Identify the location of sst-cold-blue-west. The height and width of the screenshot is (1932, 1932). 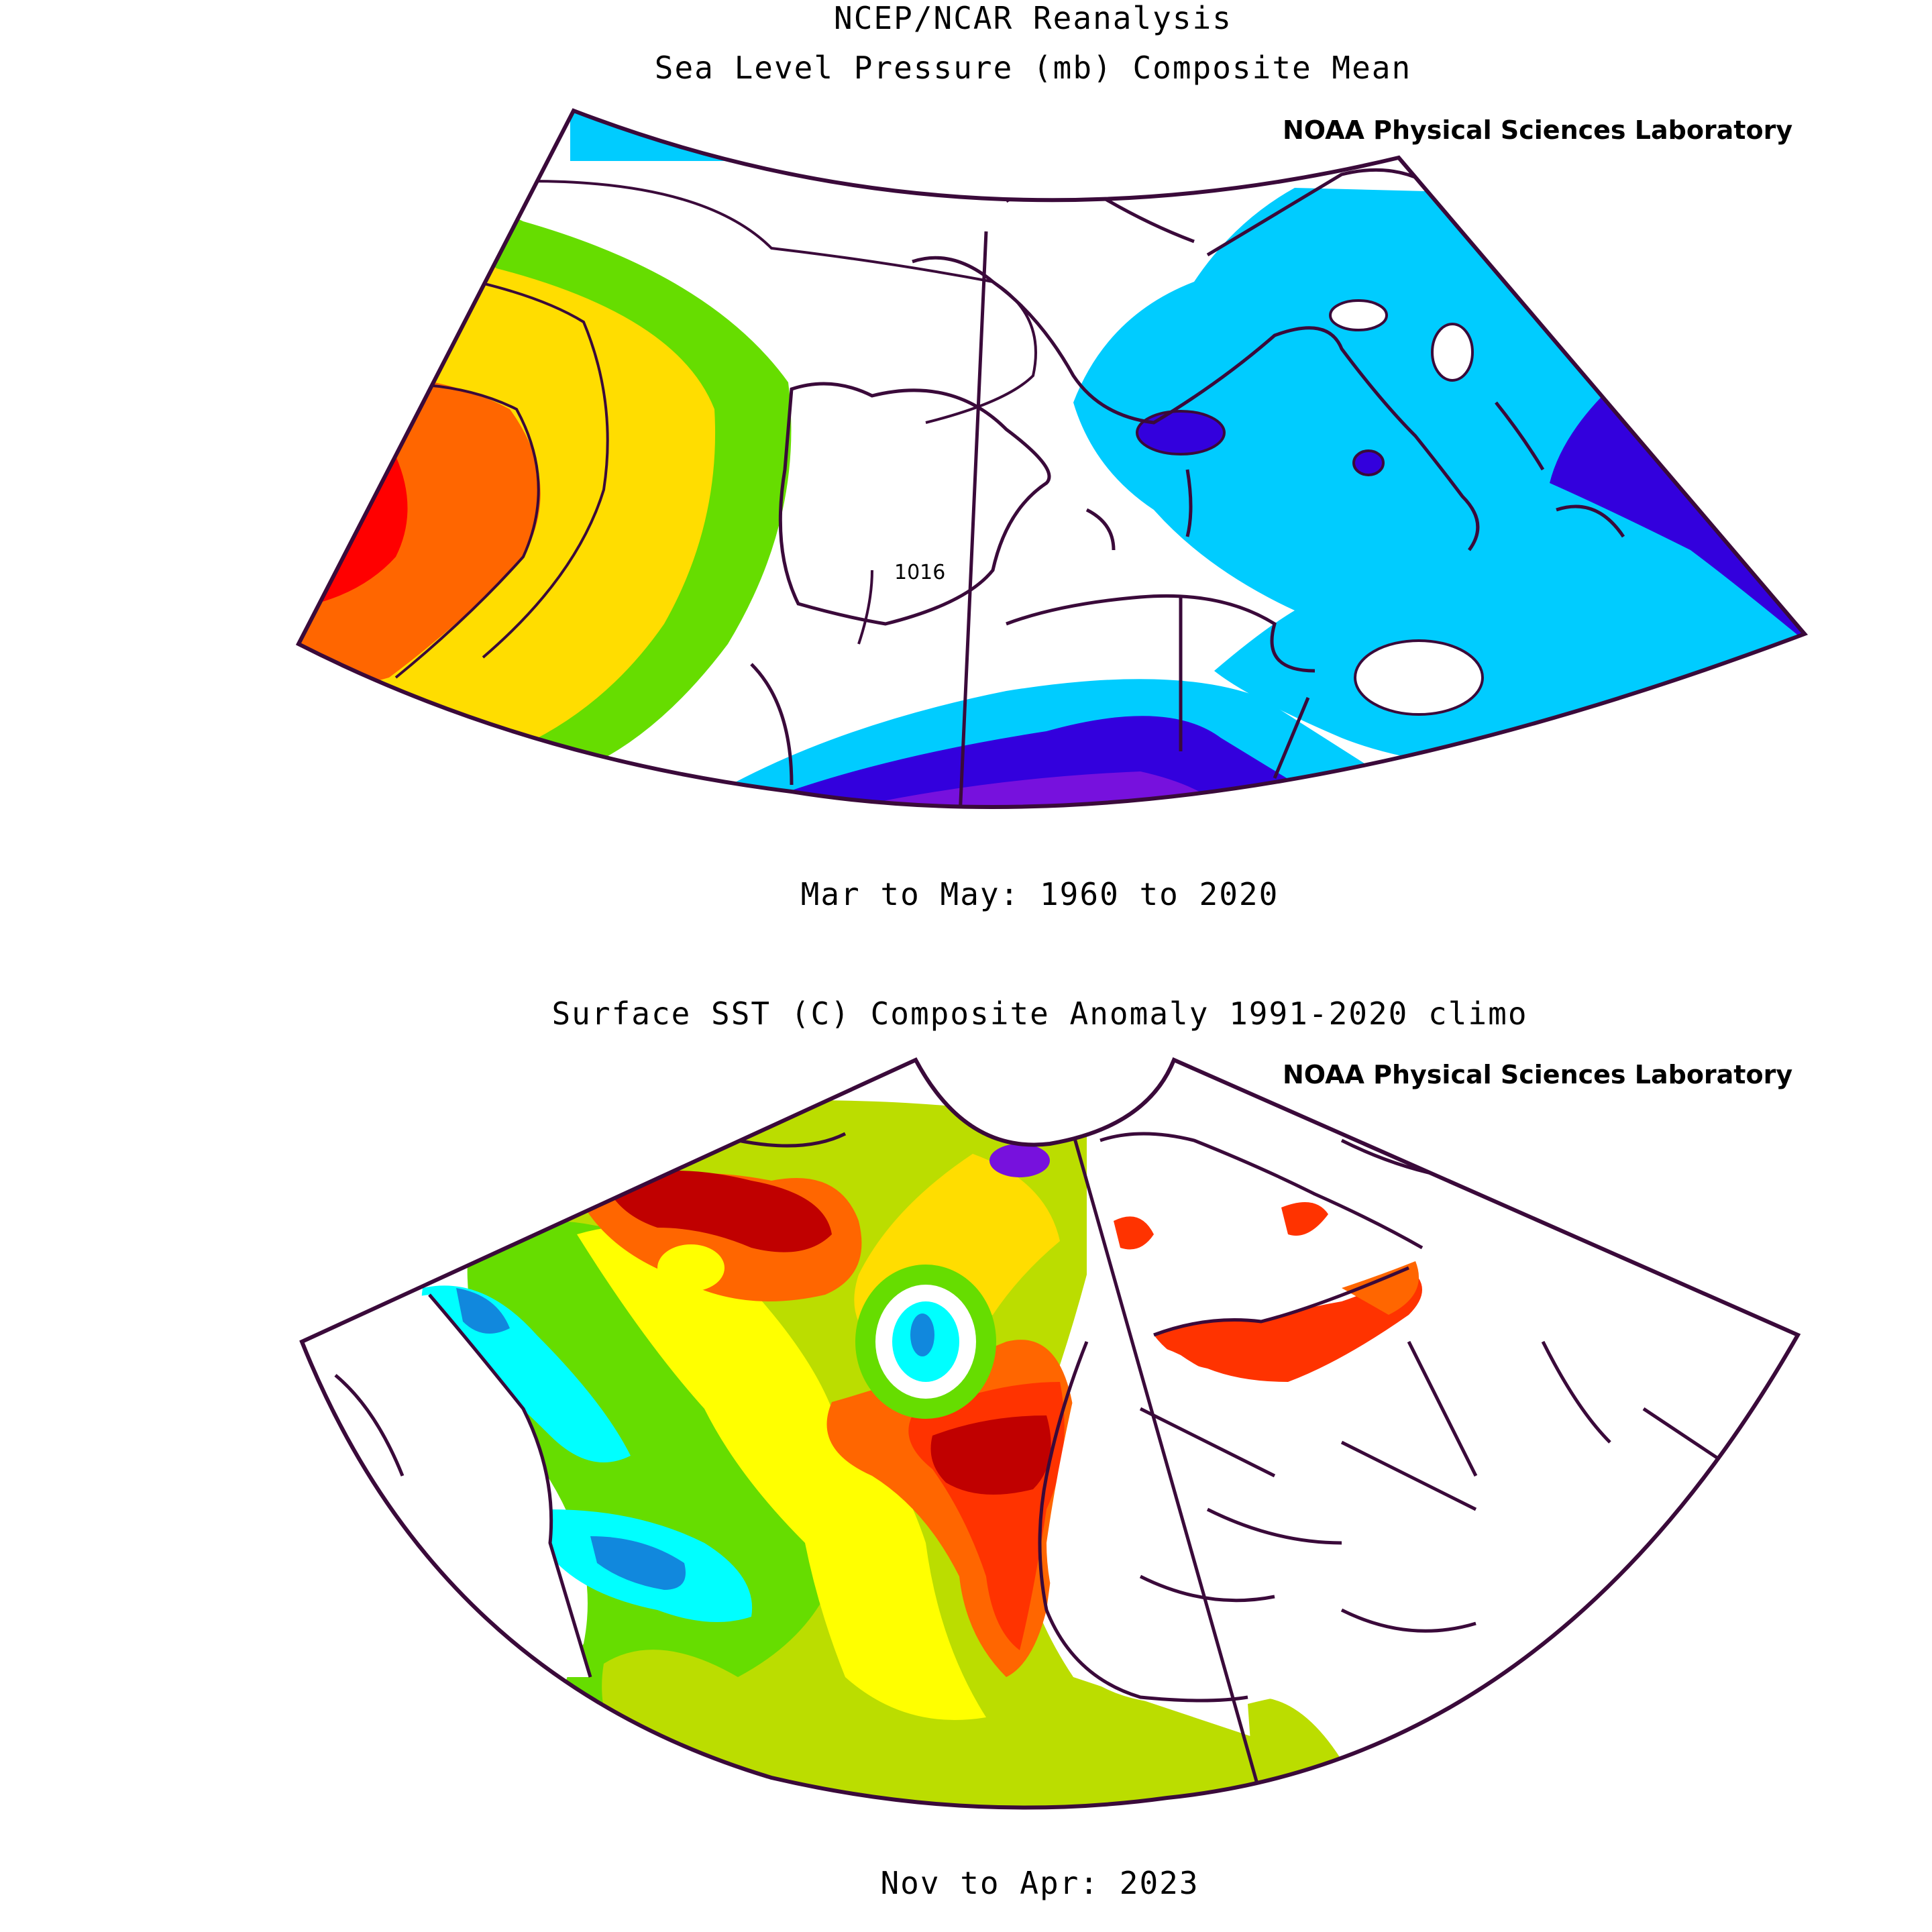
(483, 1311).